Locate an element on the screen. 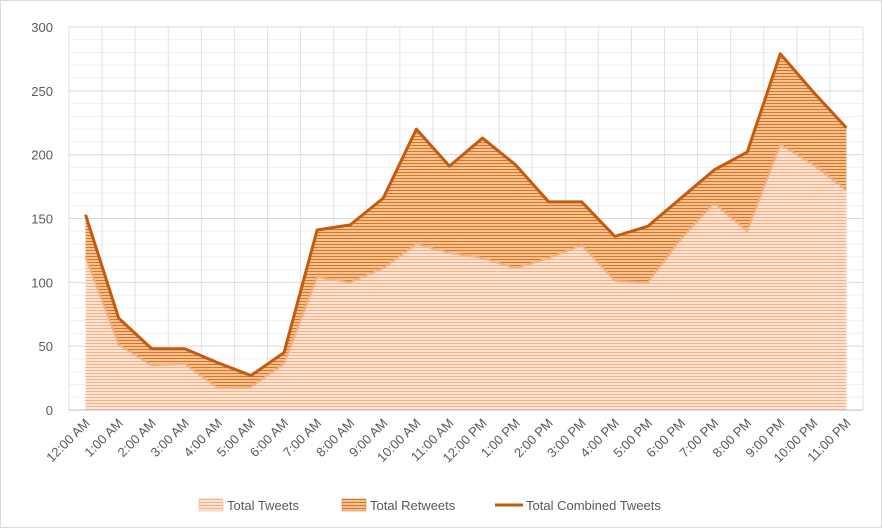 The image size is (882, 528). y-tick-label: 300 is located at coordinates (42, 27).